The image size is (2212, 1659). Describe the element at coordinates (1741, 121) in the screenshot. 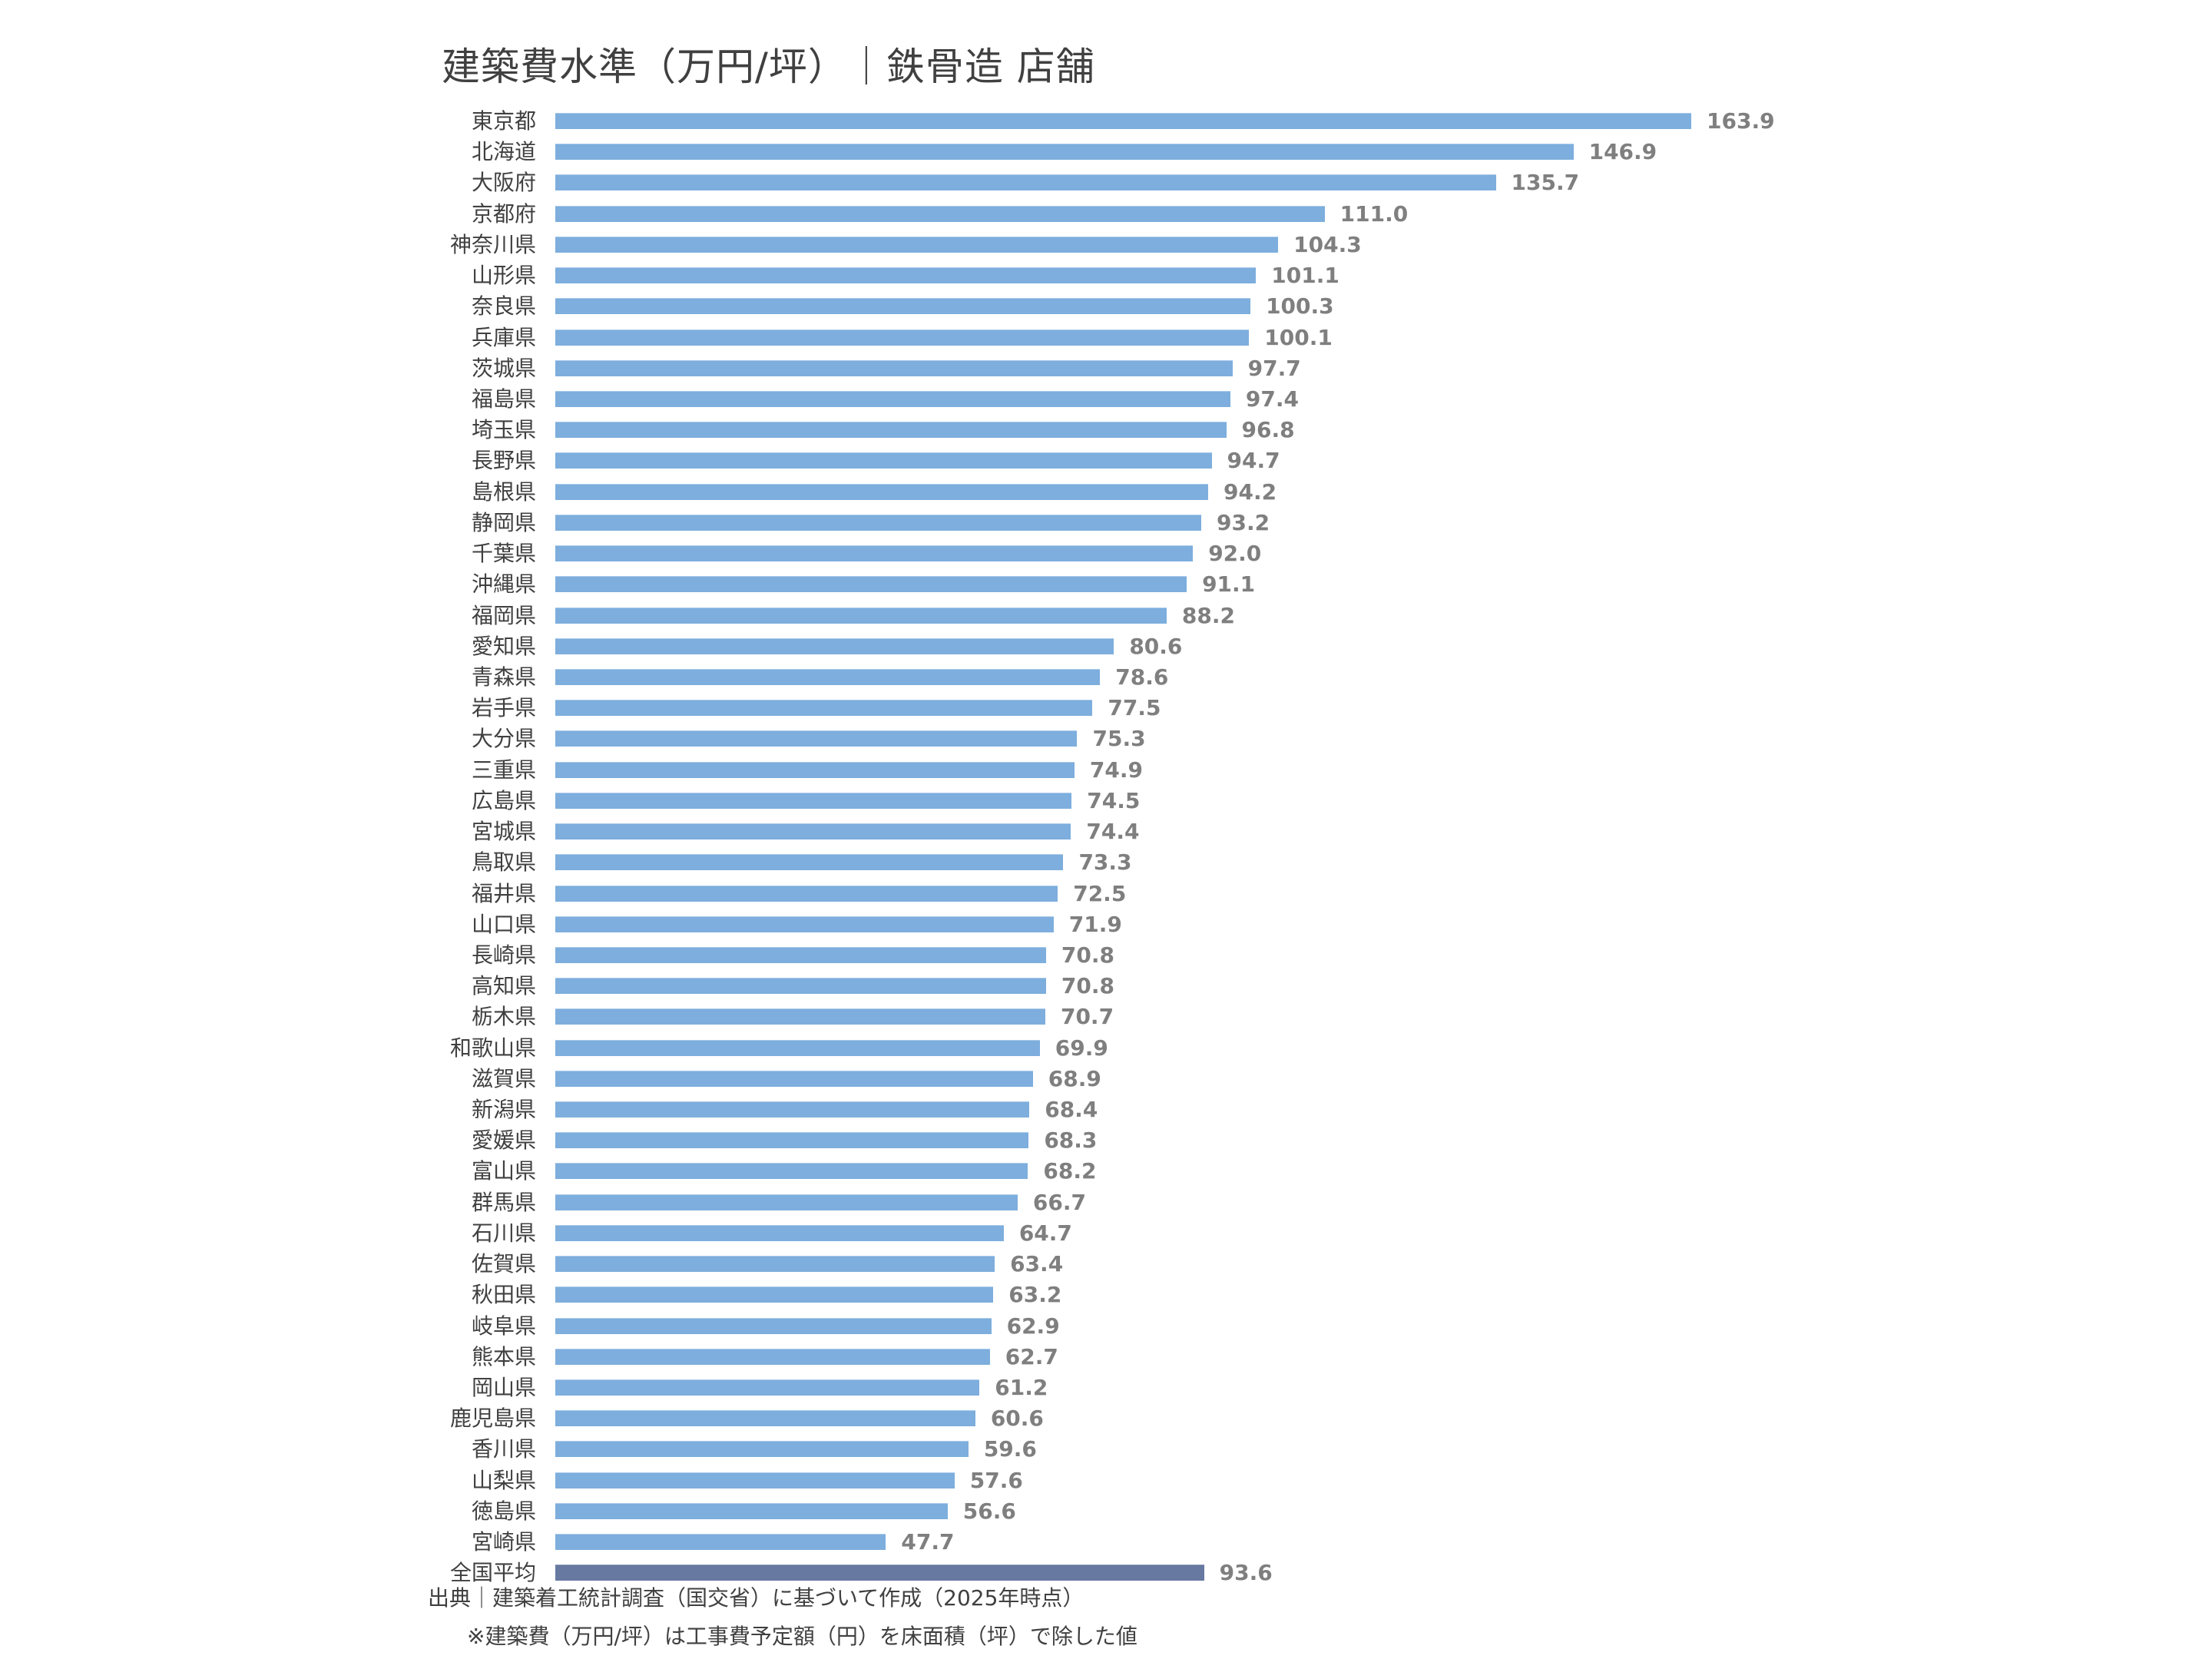

I see `value-label: 163.9` at that location.